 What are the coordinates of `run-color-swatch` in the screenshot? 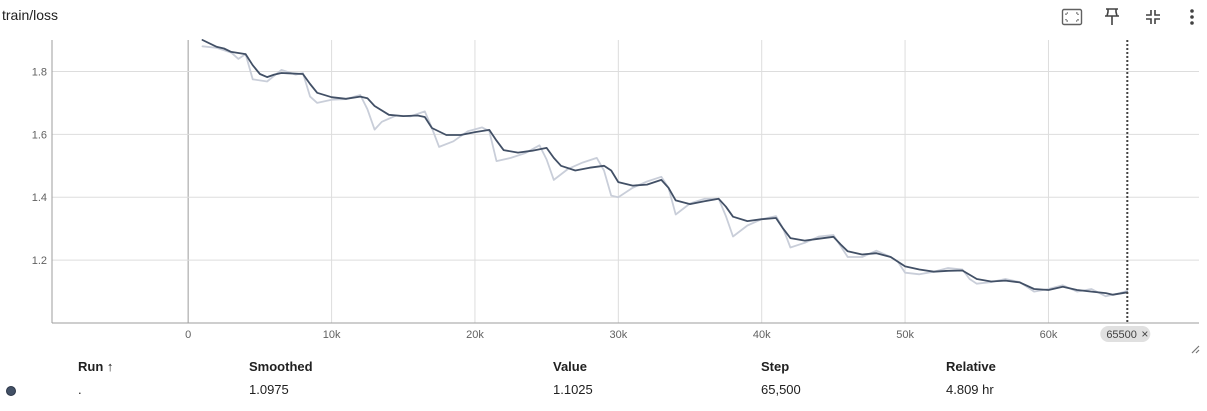 It's located at (11, 391).